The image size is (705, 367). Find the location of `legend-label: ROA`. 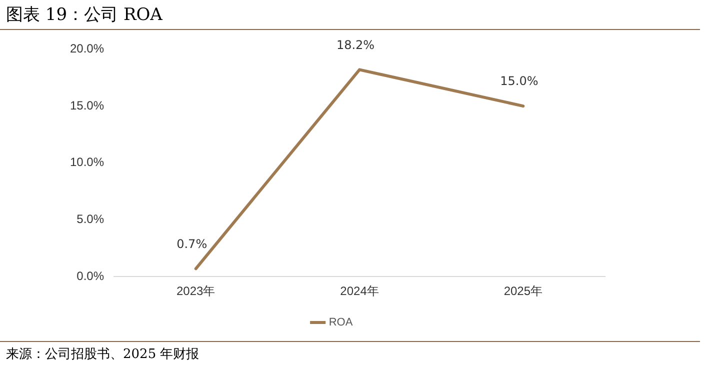

legend-label: ROA is located at coordinates (341, 322).